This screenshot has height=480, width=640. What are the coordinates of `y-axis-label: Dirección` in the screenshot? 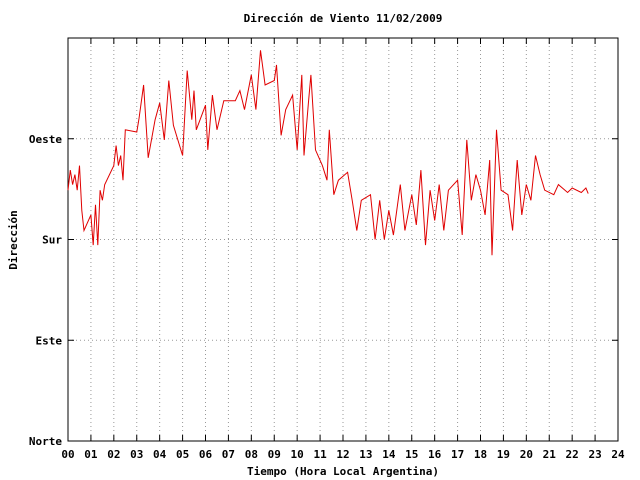 It's located at (13, 240).